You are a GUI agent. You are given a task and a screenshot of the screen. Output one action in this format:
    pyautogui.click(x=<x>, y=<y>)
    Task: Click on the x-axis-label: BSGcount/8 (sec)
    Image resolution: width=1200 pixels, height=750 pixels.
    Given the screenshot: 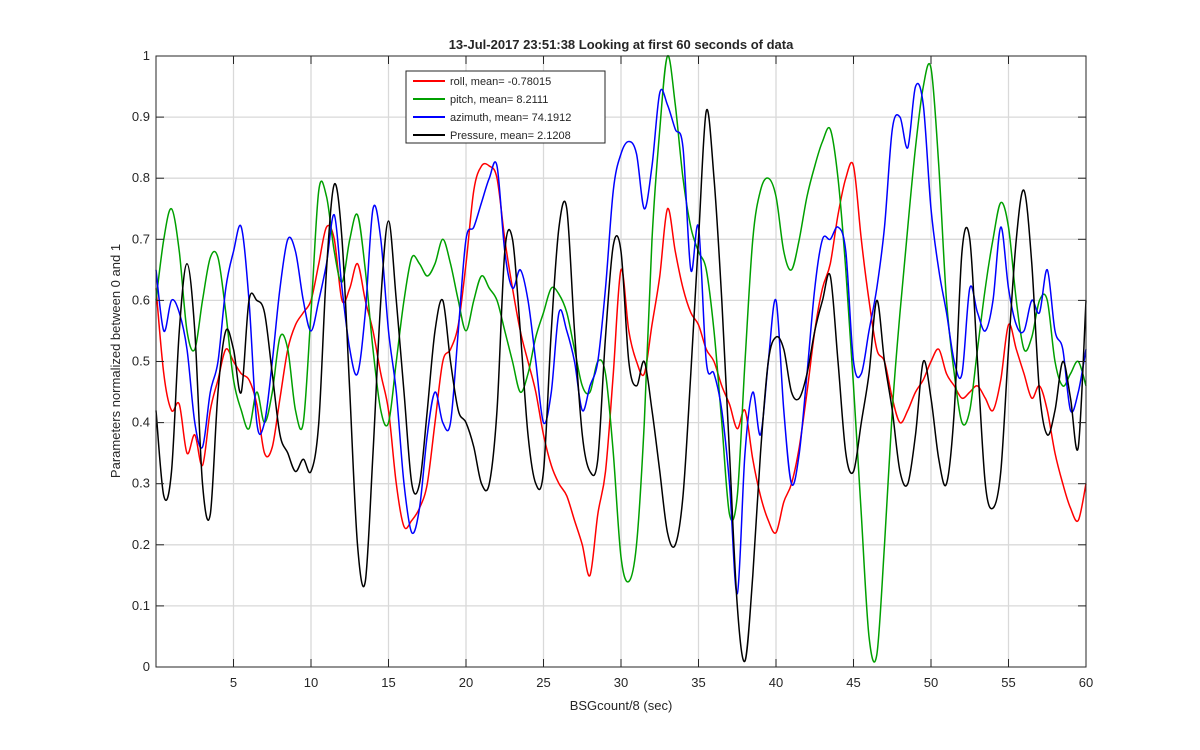 What is the action you would take?
    pyautogui.click(x=621, y=705)
    